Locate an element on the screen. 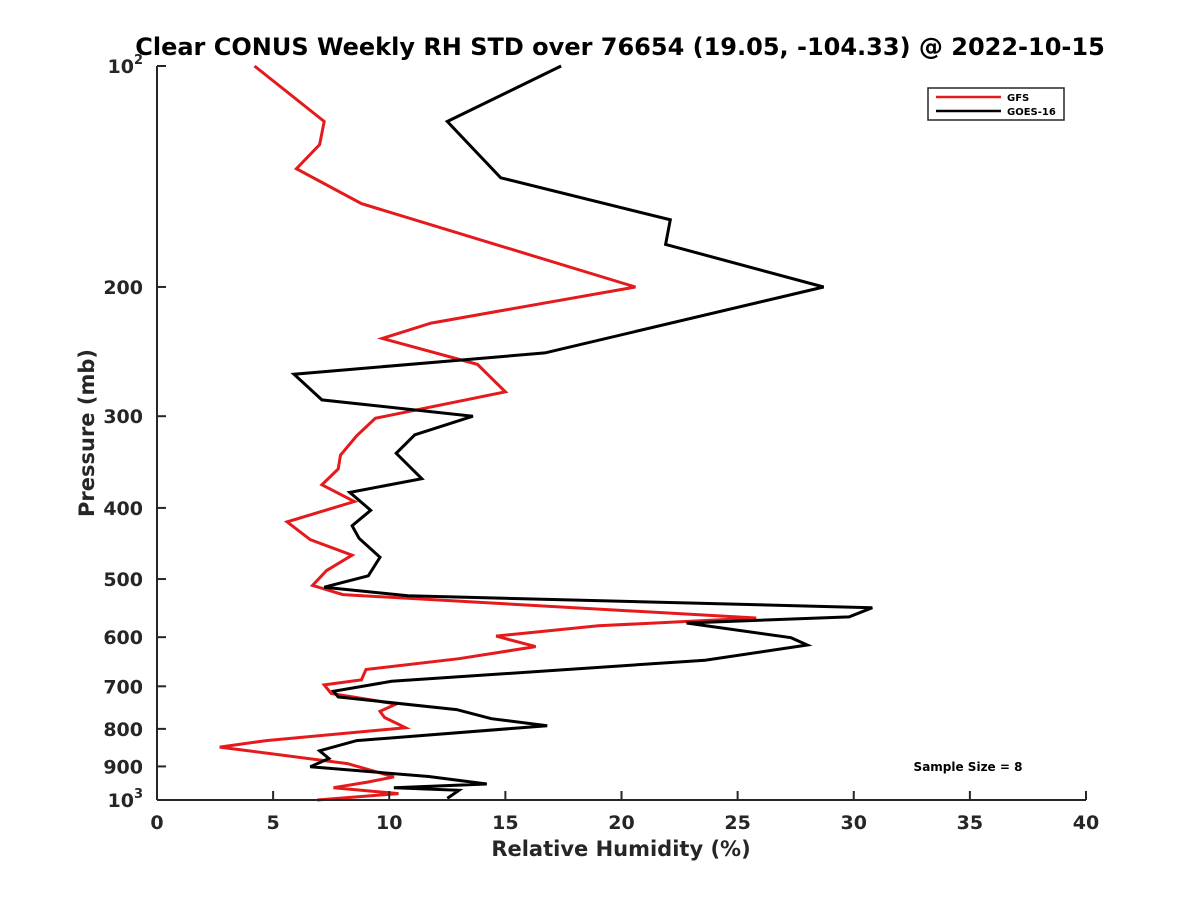  x-tick-label: 20 is located at coordinates (621, 823).